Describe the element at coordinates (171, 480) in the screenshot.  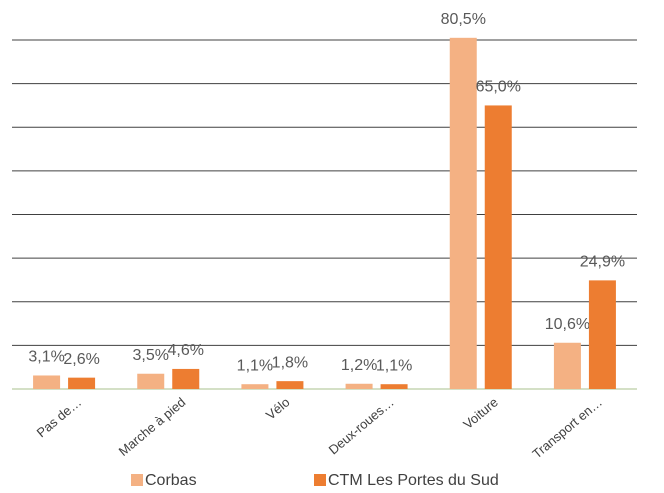
I see `legend-label: Corbas` at that location.